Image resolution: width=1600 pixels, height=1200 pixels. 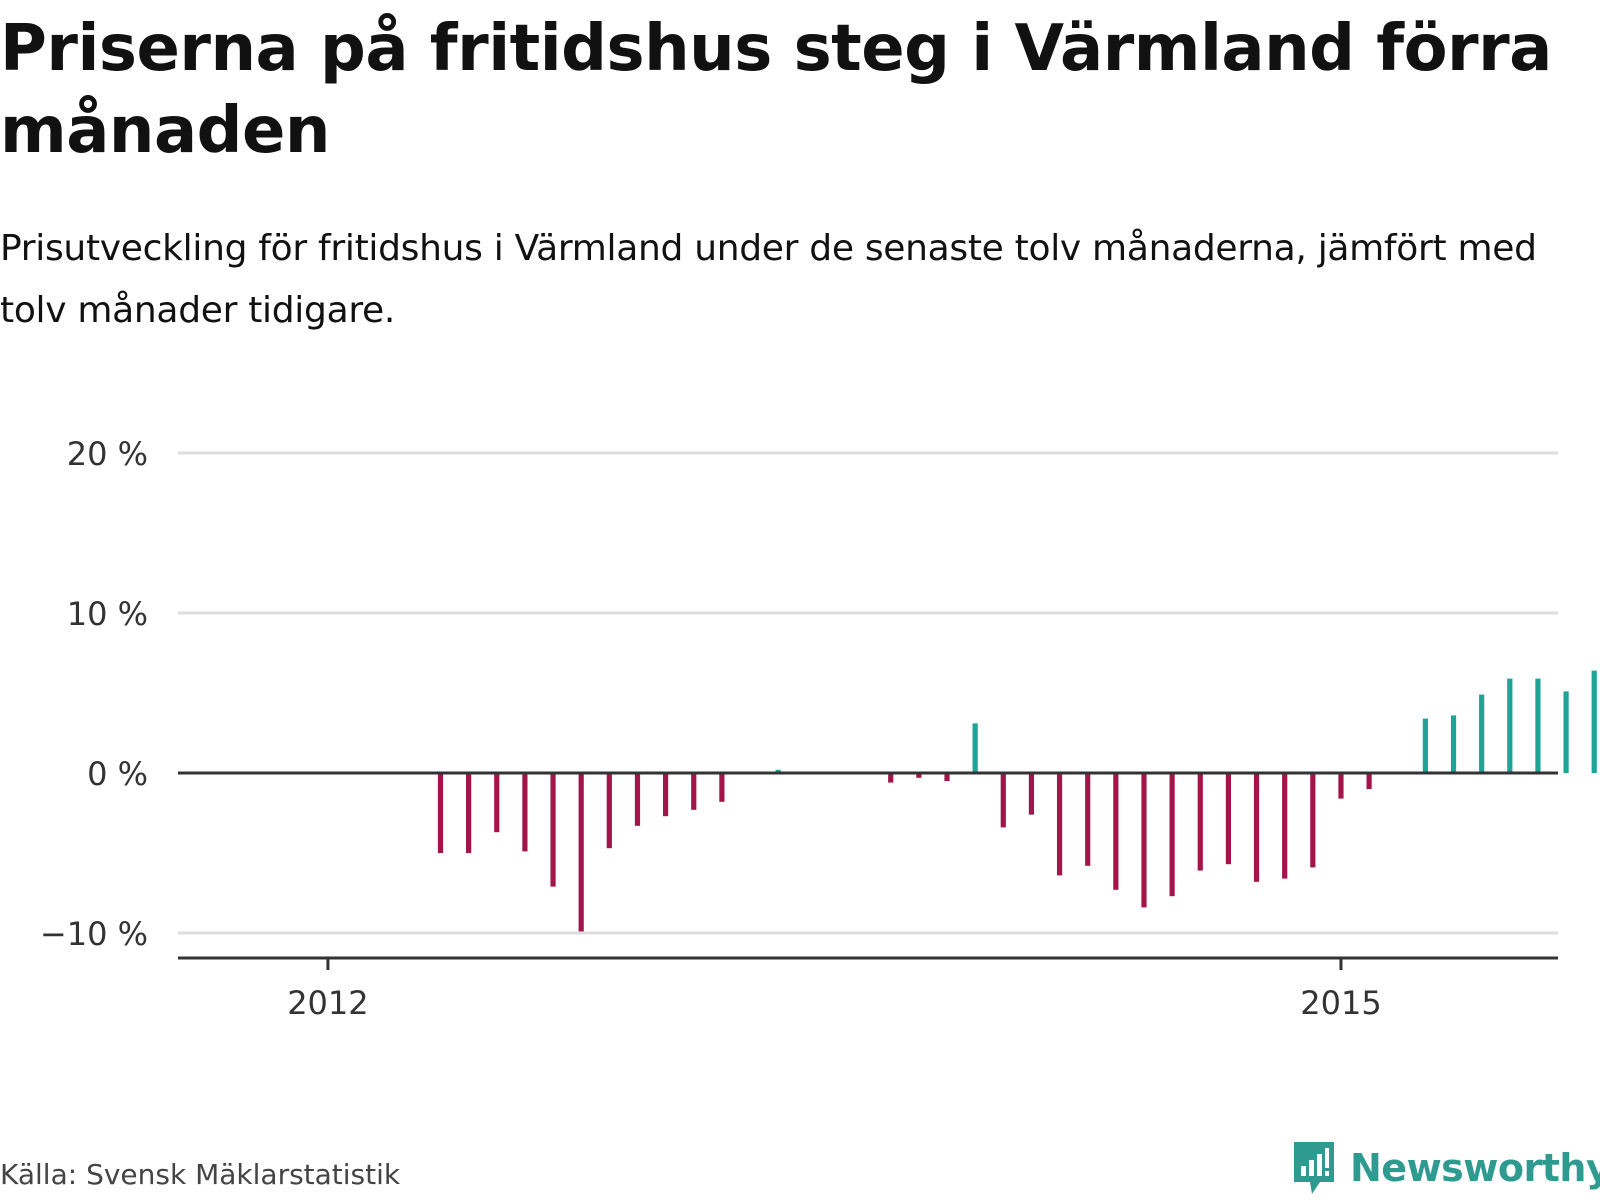 What do you see at coordinates (94, 934) in the screenshot?
I see `y-tick-label: −10 %` at bounding box center [94, 934].